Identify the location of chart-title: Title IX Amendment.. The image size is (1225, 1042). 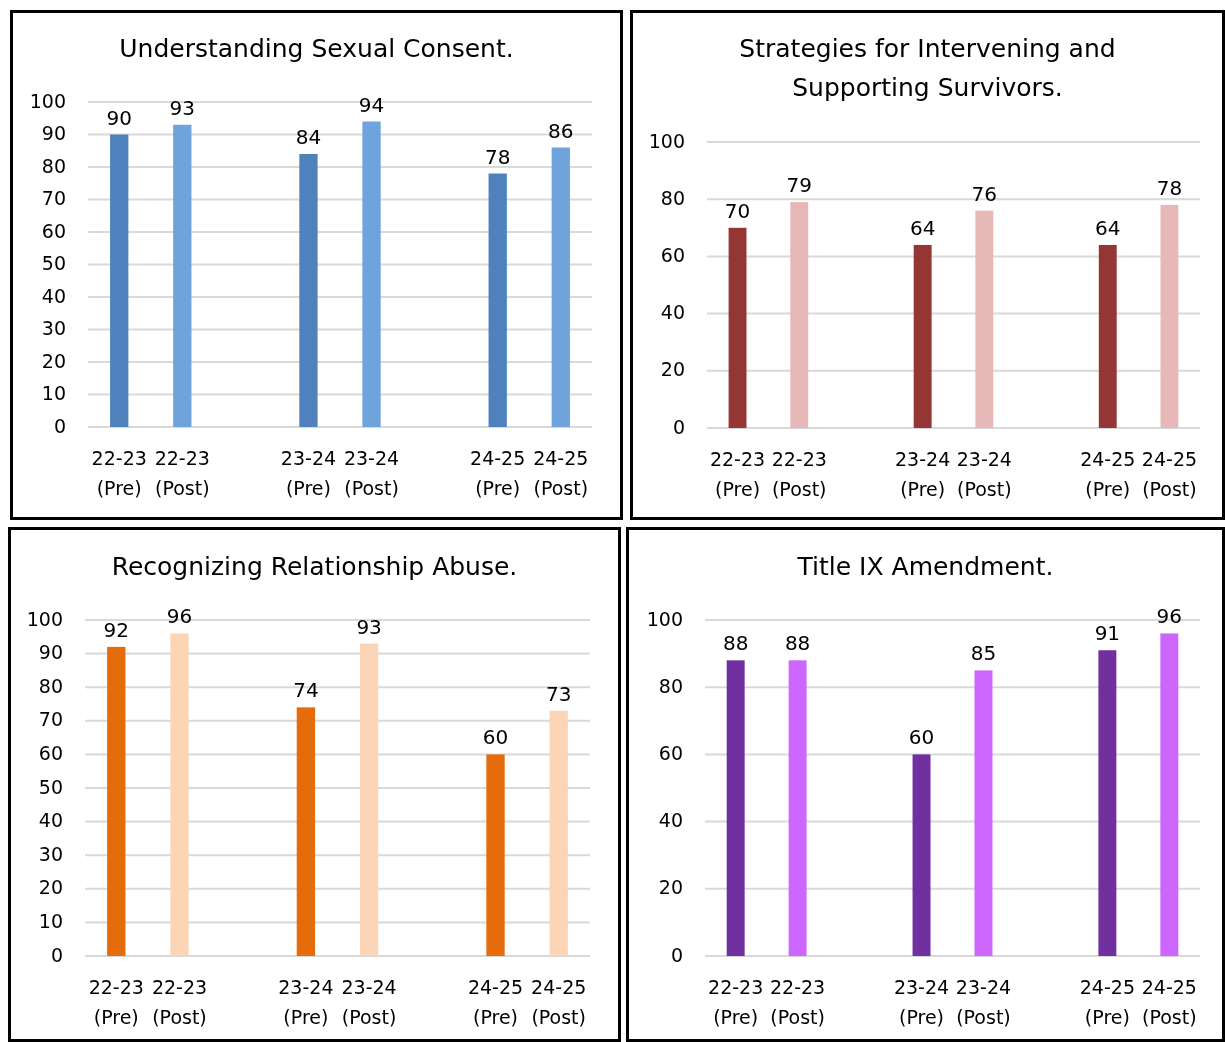
(925, 566).